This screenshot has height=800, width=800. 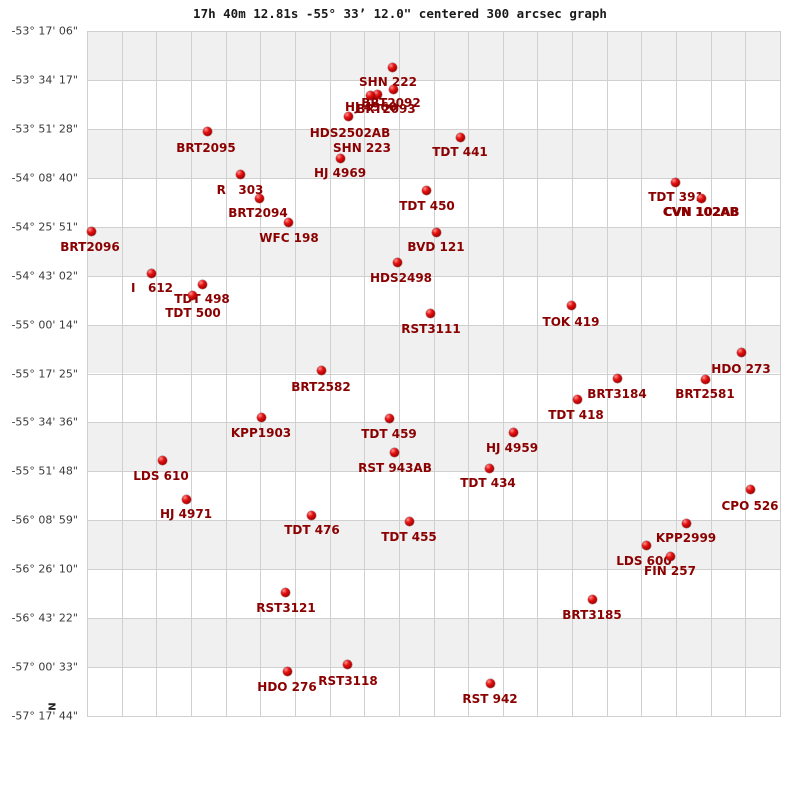 I want to click on star-label: HDS2498, so click(x=401, y=278).